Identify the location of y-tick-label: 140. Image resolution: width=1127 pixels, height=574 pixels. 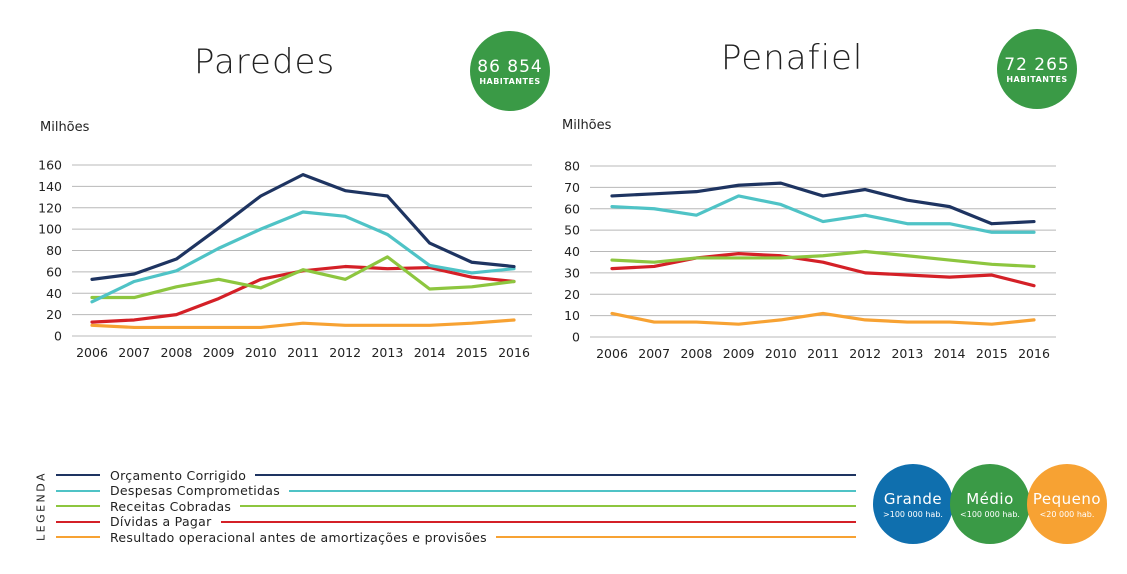
(50, 186).